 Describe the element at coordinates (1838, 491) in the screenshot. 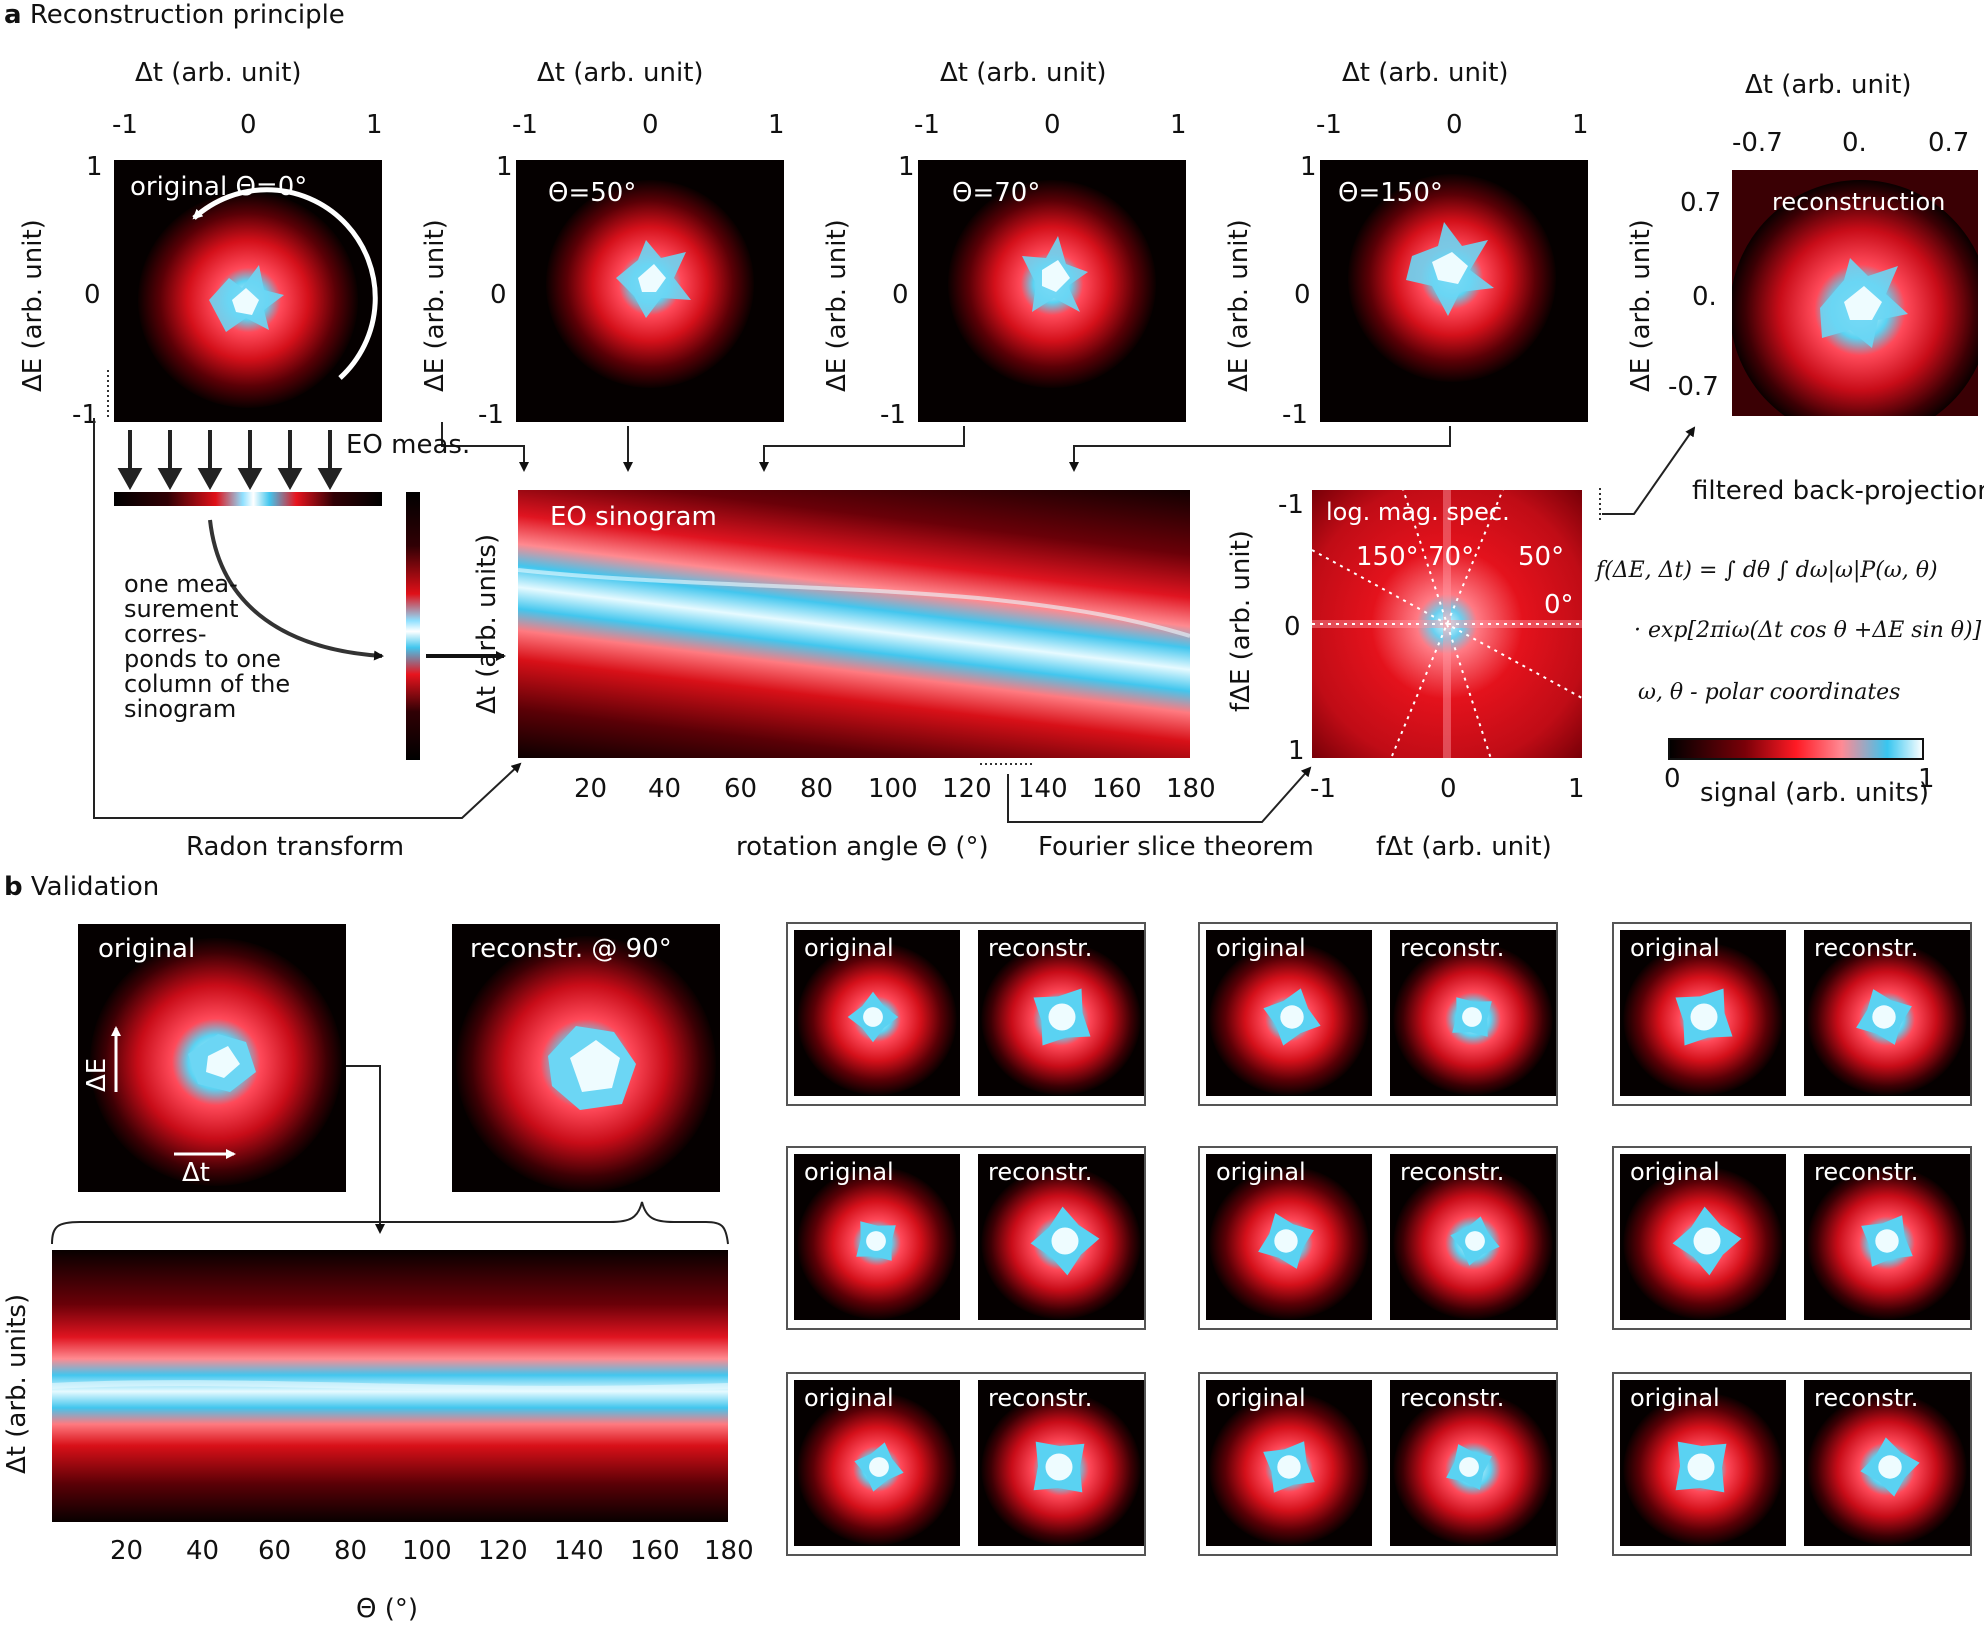

I see `fbp-label: filtered back-projection` at that location.